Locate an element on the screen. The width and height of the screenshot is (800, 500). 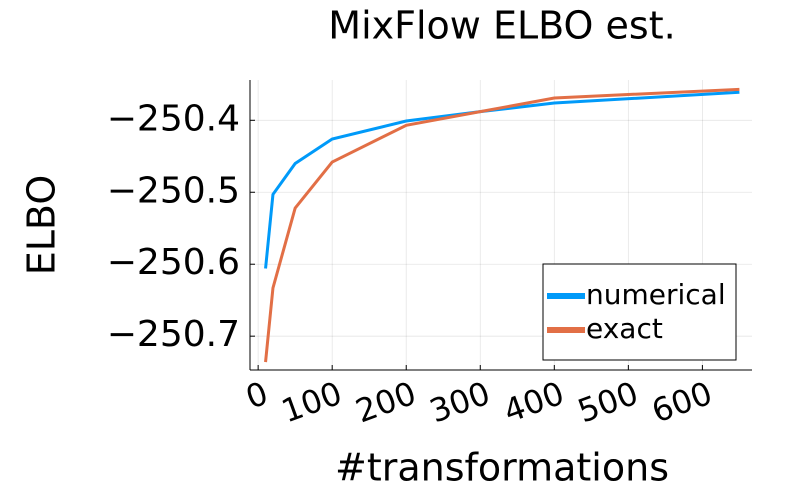
x-axis-label: #transformations is located at coordinates (502, 468).